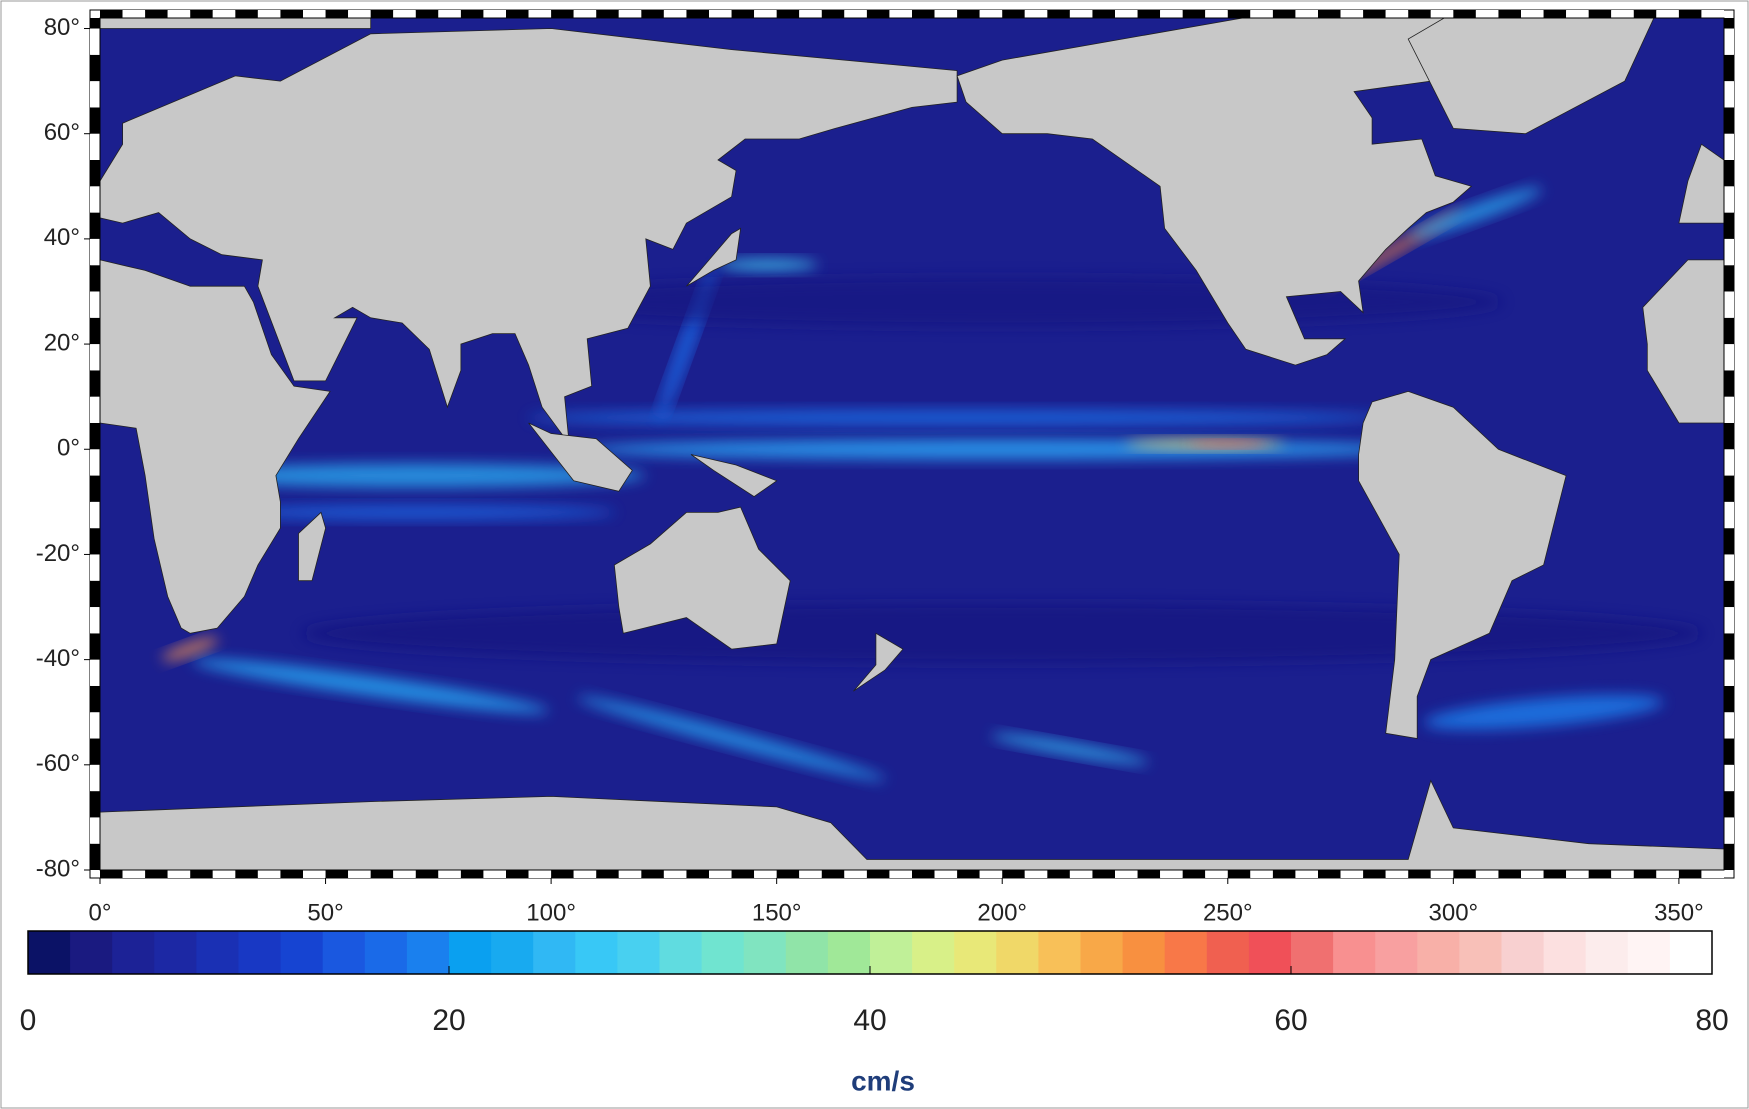 The height and width of the screenshot is (1109, 1749). I want to click on x-tick-label: 150°, so click(777, 912).